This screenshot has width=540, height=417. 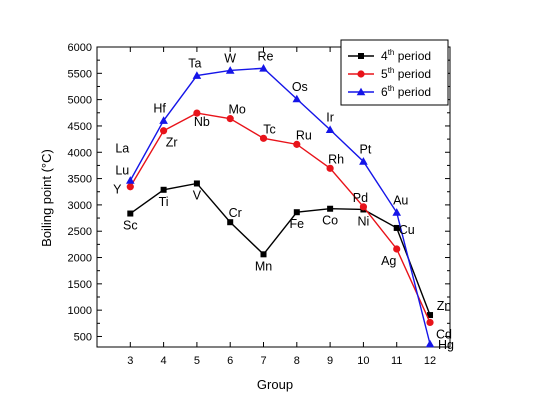 What do you see at coordinates (197, 195) in the screenshot?
I see `element-label: V` at bounding box center [197, 195].